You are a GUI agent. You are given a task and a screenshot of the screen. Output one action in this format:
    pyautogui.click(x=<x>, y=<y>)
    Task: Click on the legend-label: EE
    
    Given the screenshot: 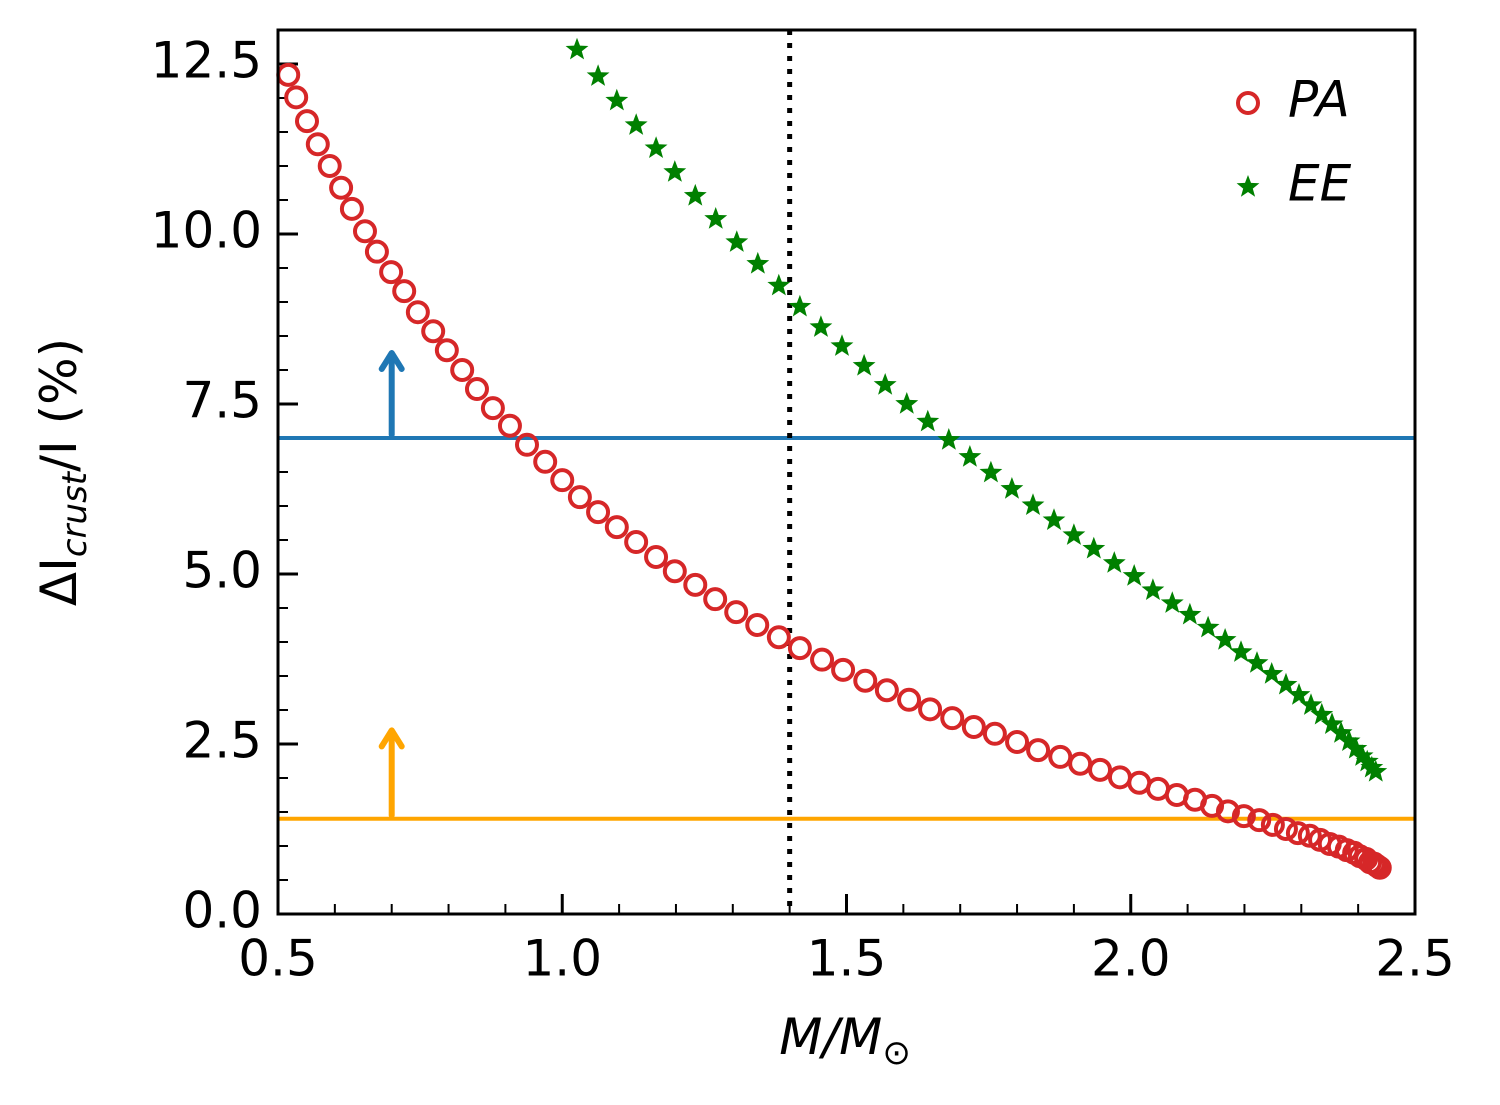 What is the action you would take?
    pyautogui.click(x=1320, y=184)
    